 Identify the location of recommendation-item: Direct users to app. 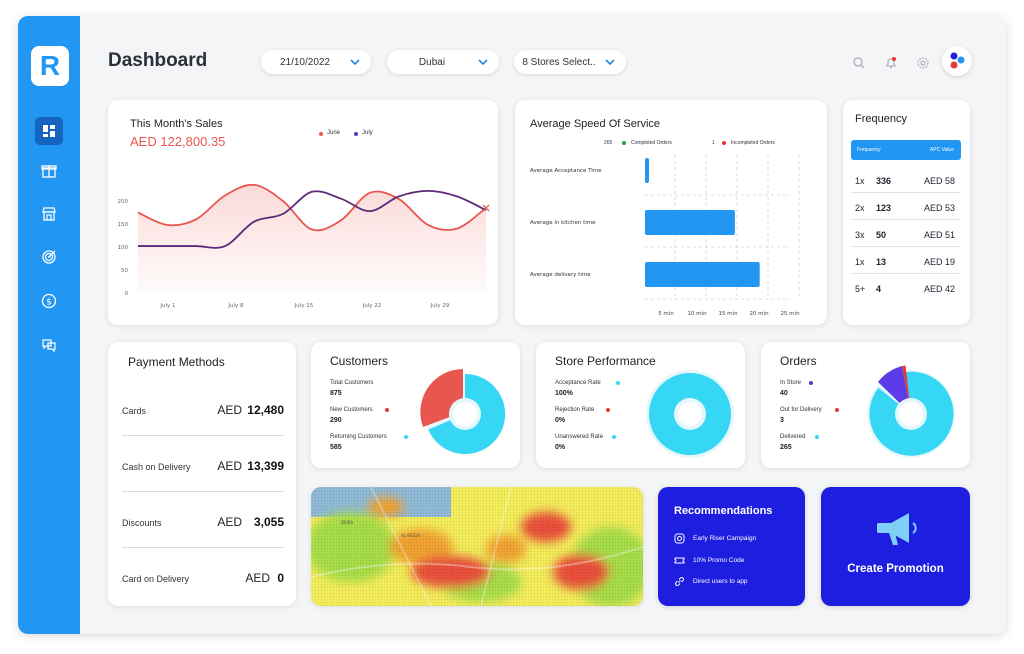
(711, 581).